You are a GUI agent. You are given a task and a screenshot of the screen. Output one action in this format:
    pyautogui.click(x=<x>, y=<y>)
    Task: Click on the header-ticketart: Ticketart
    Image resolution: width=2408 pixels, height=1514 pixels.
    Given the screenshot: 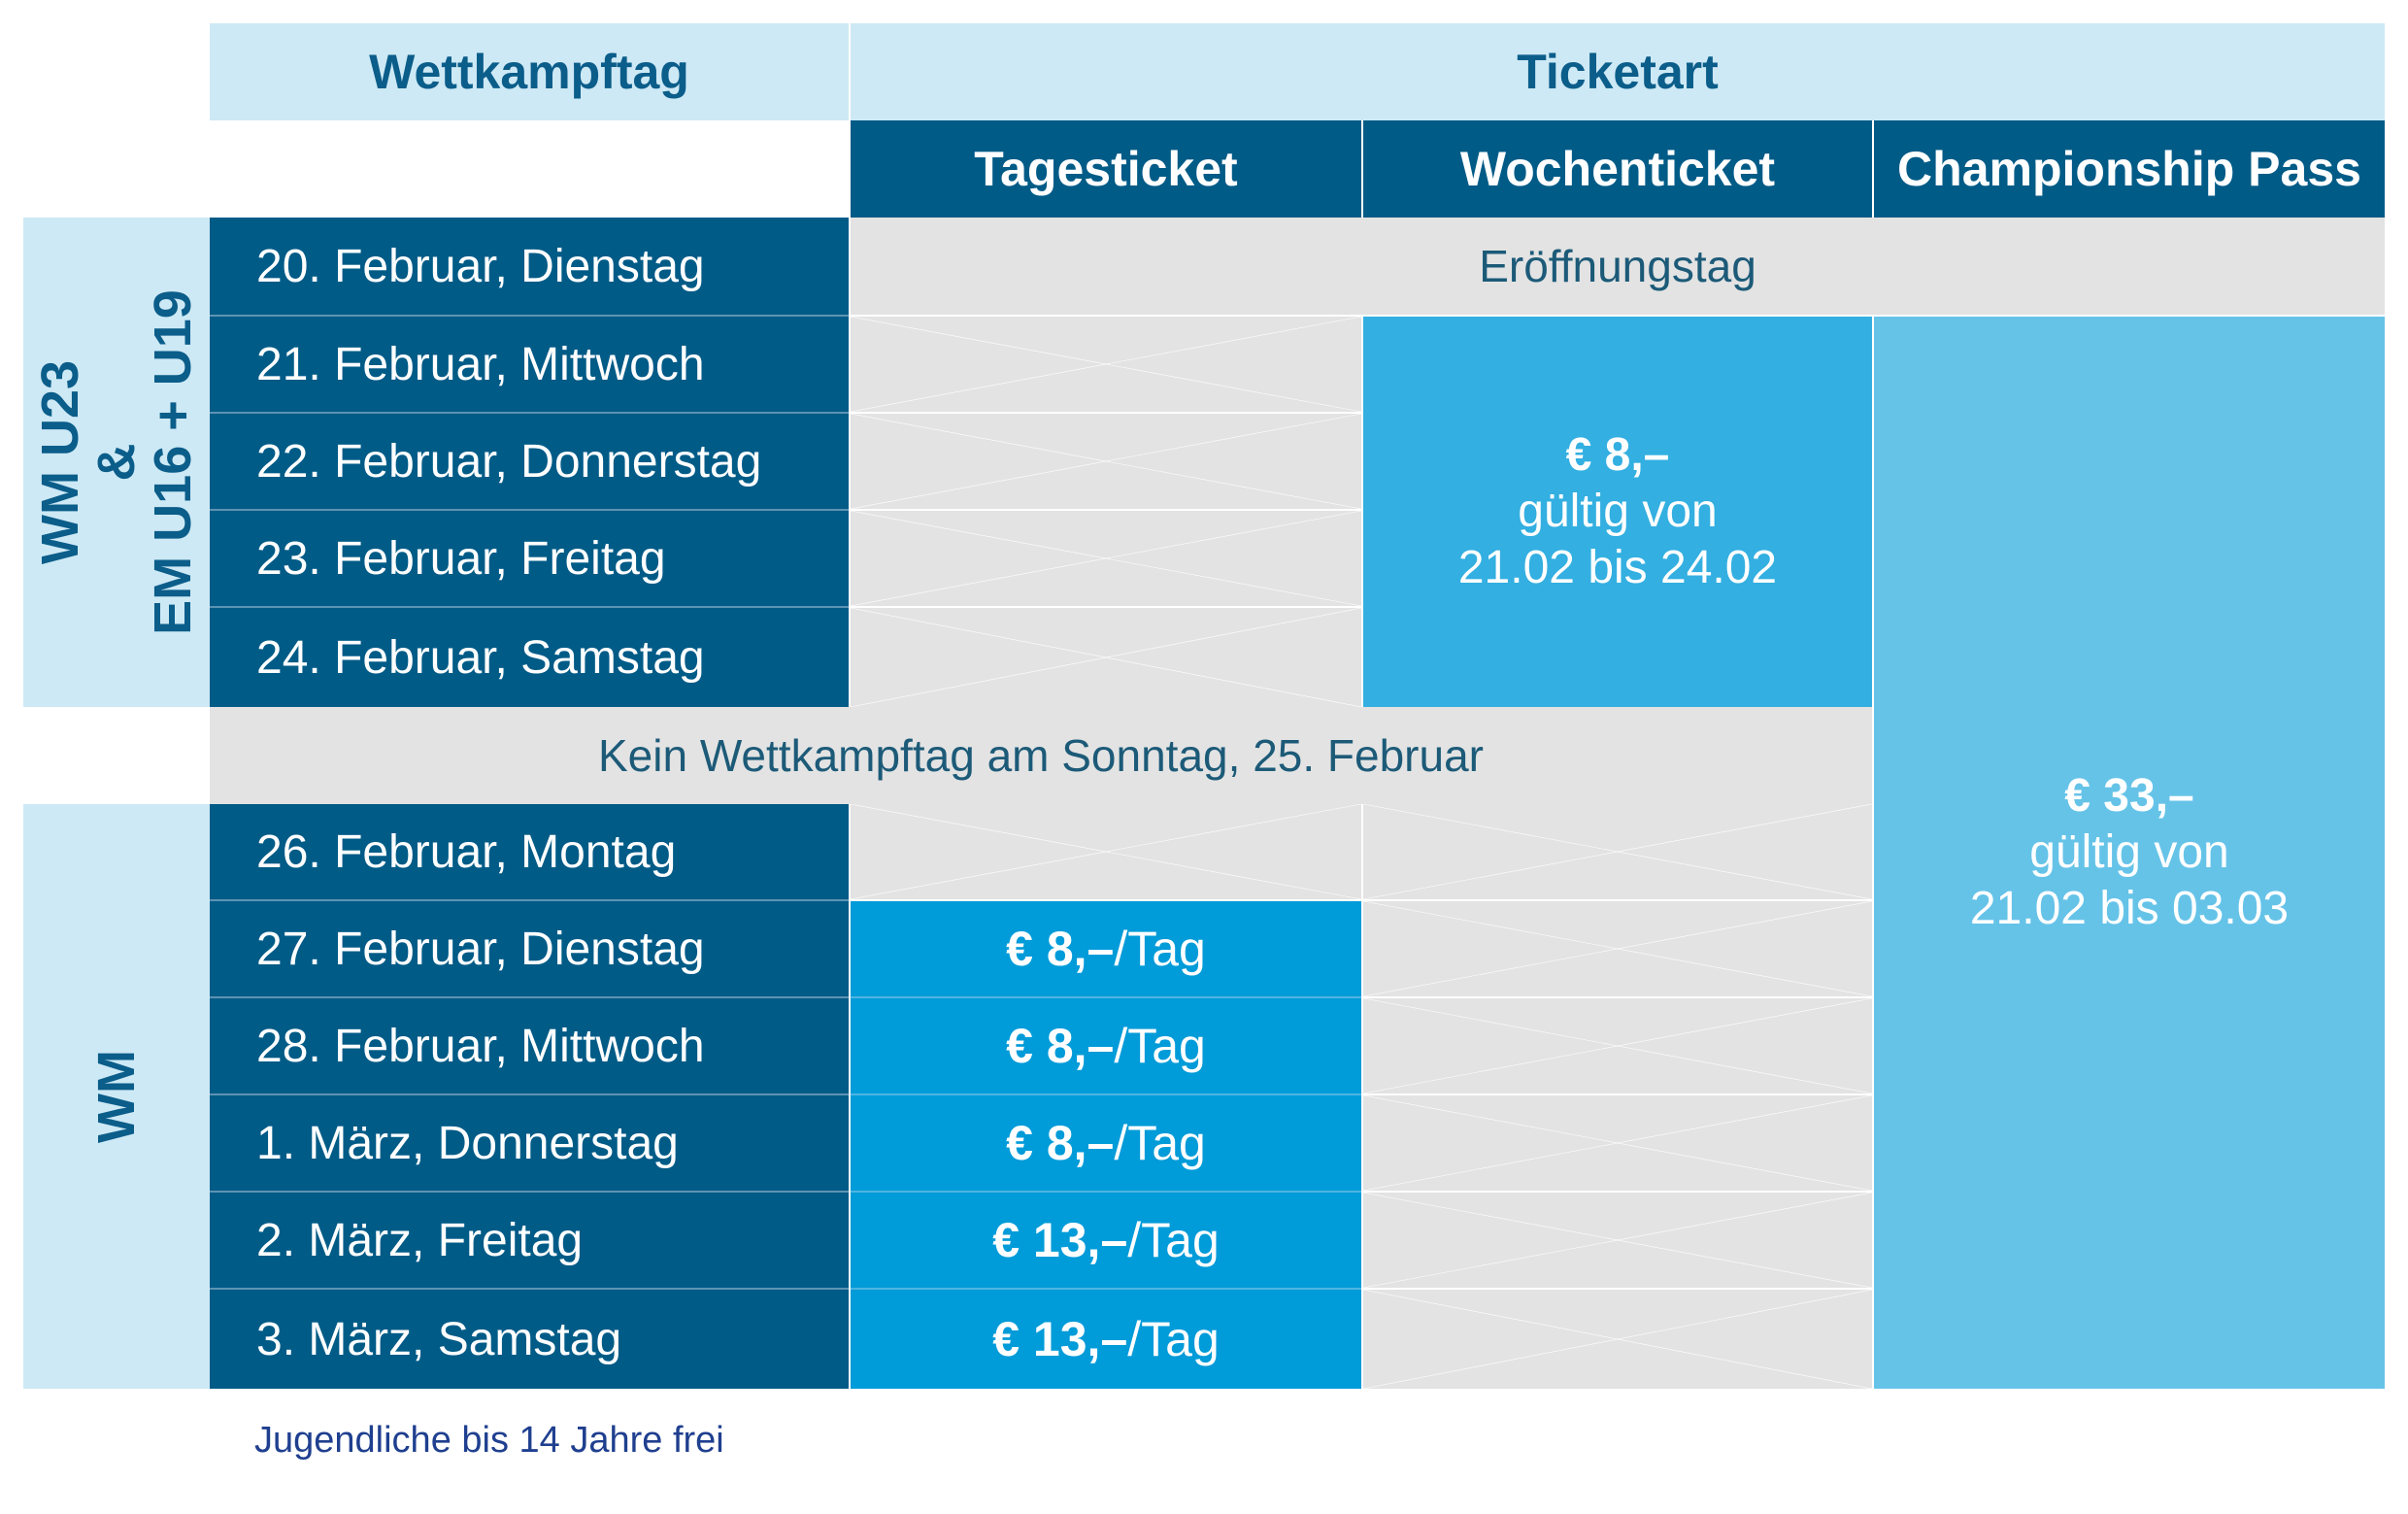 What is the action you would take?
    pyautogui.click(x=1618, y=71)
    